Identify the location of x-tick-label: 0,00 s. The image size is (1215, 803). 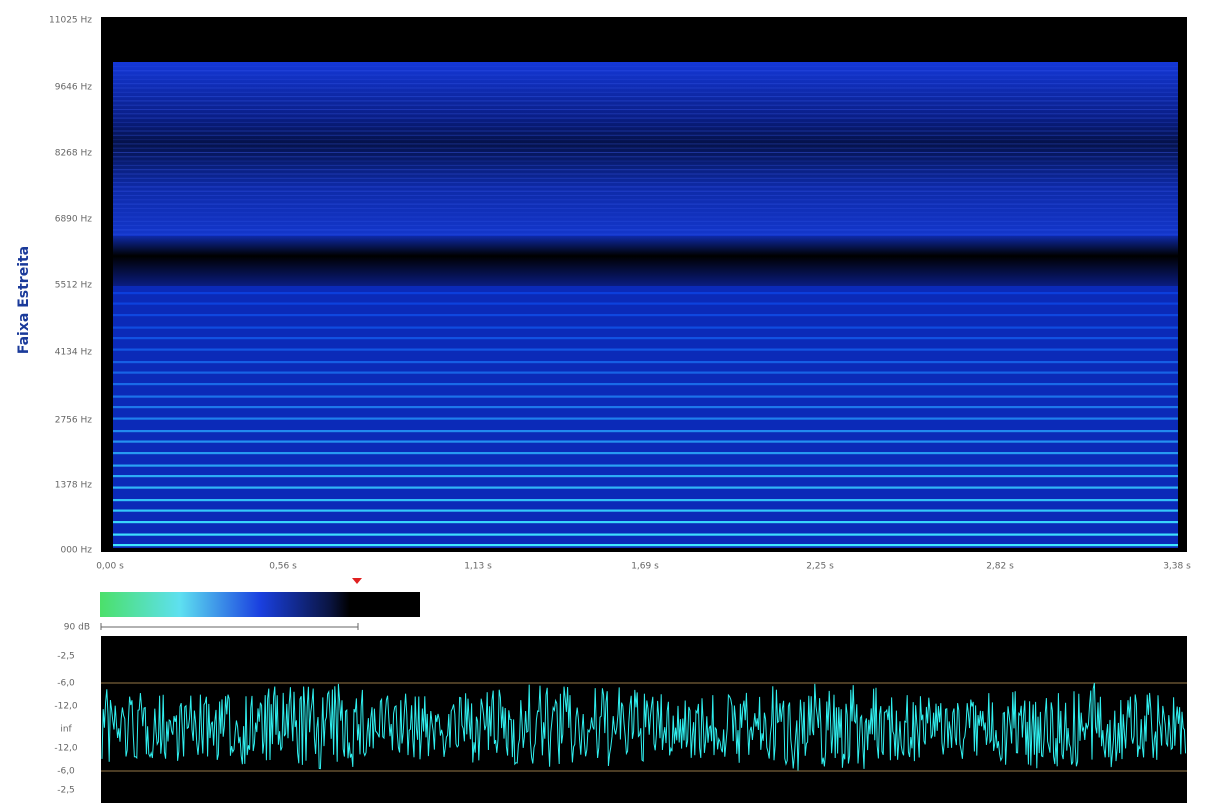
(110, 567).